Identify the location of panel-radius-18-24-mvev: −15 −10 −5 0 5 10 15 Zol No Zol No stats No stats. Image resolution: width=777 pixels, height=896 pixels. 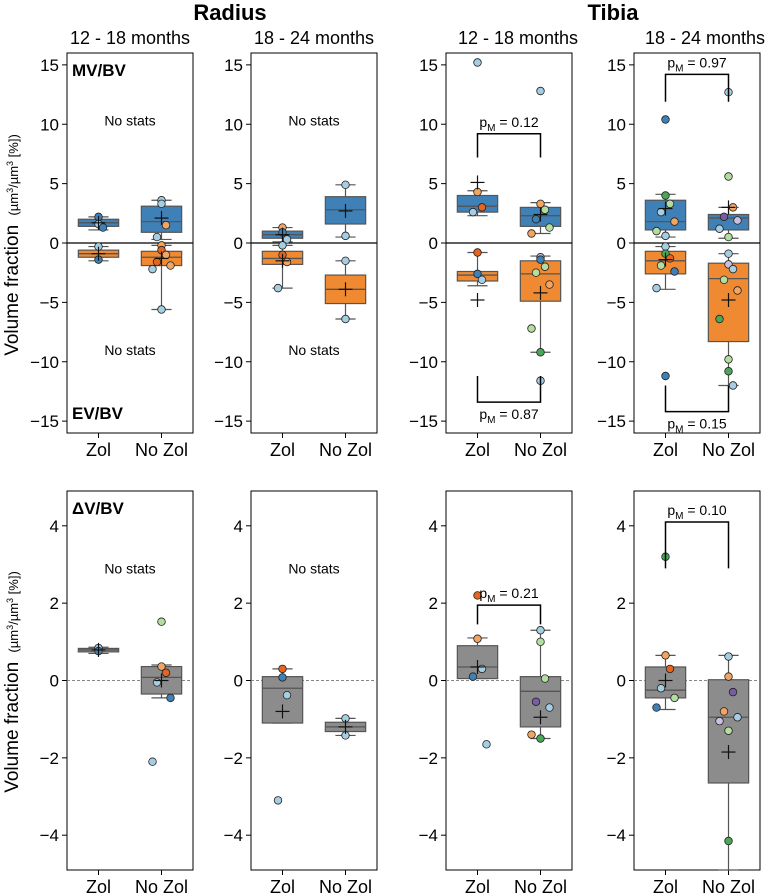
(296, 256).